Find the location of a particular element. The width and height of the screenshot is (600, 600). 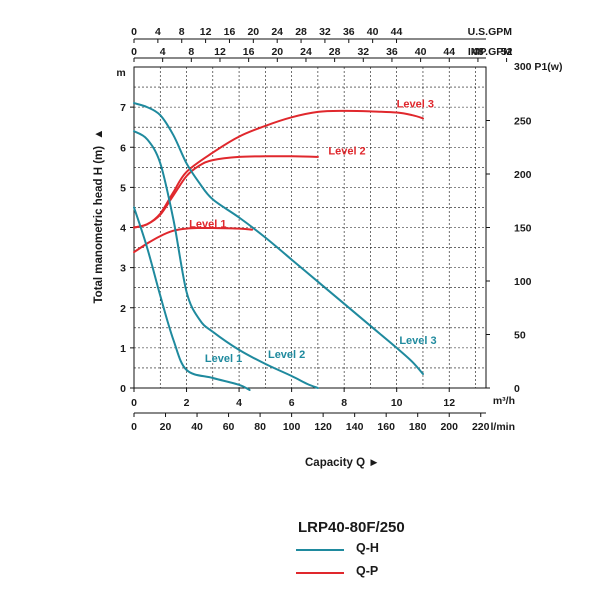

us-gpm-tick: 44 is located at coordinates (397, 32).